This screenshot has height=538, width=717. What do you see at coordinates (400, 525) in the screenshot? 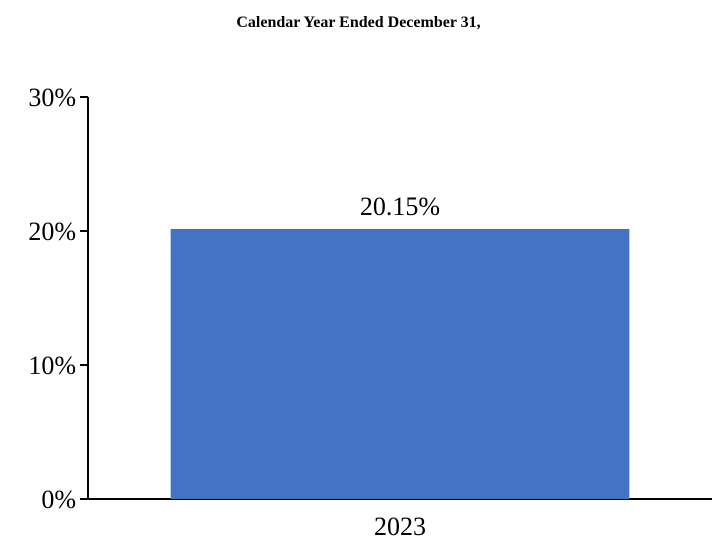
I see `x-category-label: 2023` at bounding box center [400, 525].